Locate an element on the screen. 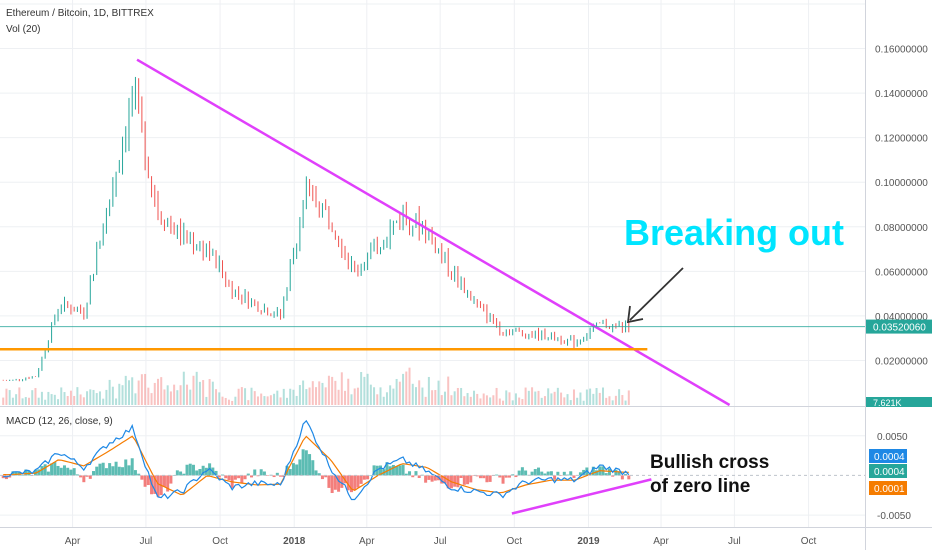 The width and height of the screenshot is (932, 555). price-tick-label: 0.14000000 is located at coordinates (901, 94).